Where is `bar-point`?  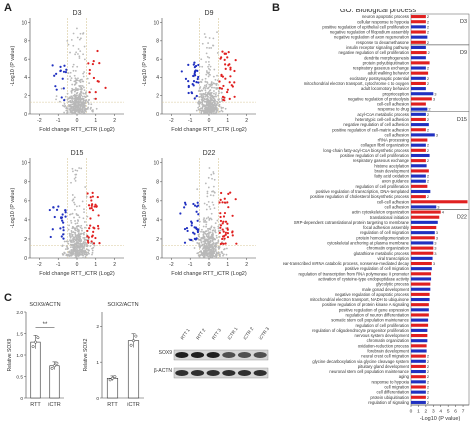 bar-point is located at coordinates (33, 347).